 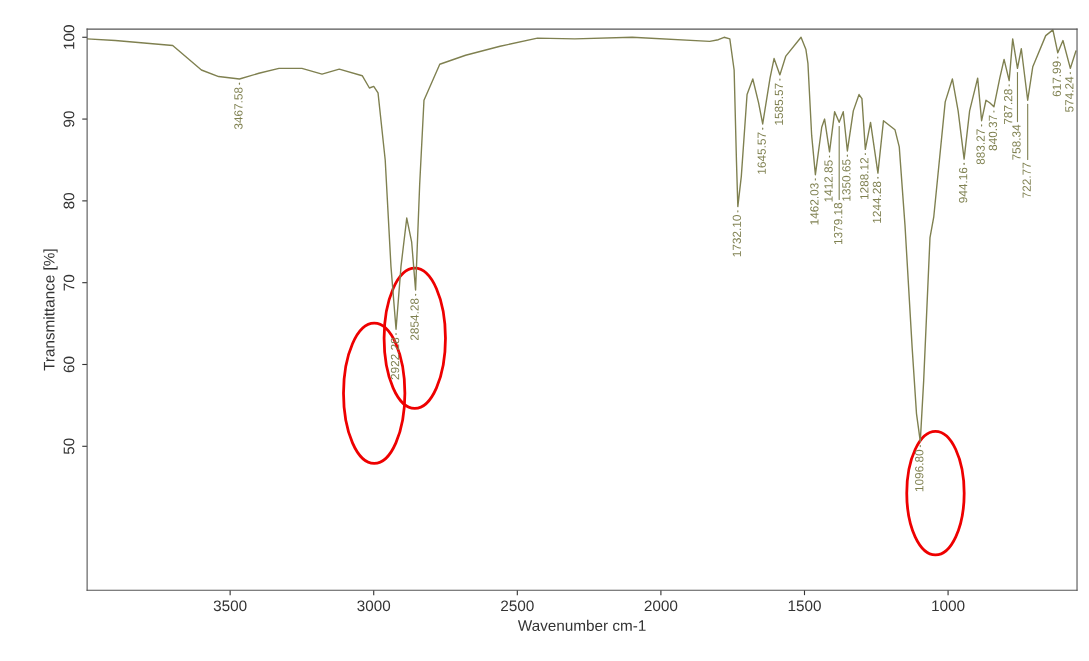 What do you see at coordinates (661, 606) in the screenshot?
I see `x-tick-label: 2000` at bounding box center [661, 606].